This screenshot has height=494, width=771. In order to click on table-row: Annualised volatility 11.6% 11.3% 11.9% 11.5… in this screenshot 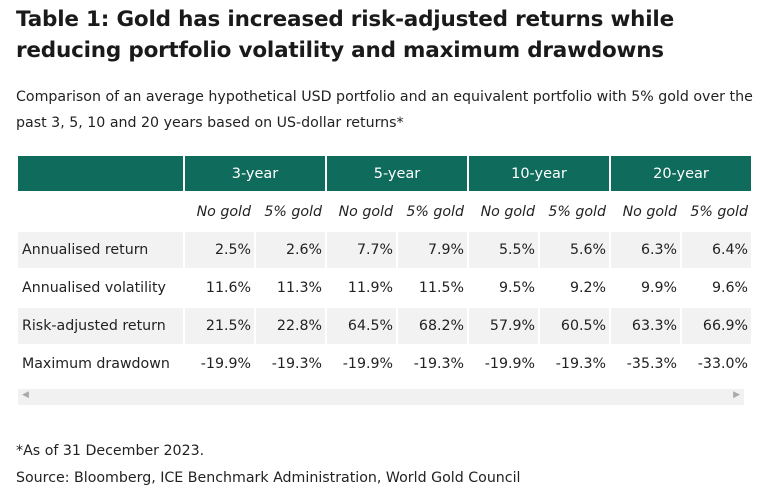, I will do `click(384, 288)`.